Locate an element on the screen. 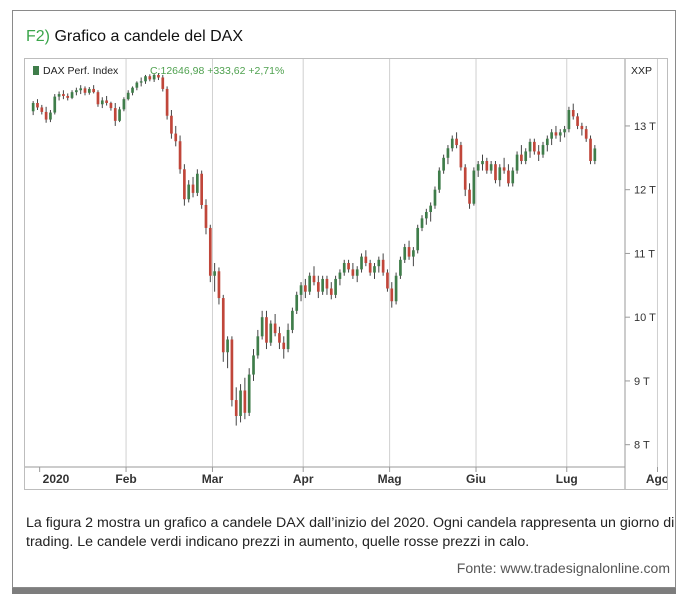 The height and width of the screenshot is (604, 690). figure-title: F2) Grafico a candele del DAX is located at coordinates (134, 37).